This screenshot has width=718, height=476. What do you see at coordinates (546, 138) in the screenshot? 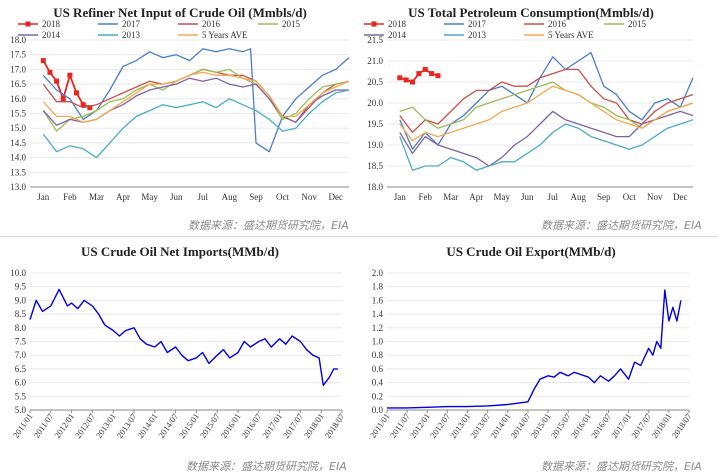
I see `series-line-2014` at bounding box center [546, 138].